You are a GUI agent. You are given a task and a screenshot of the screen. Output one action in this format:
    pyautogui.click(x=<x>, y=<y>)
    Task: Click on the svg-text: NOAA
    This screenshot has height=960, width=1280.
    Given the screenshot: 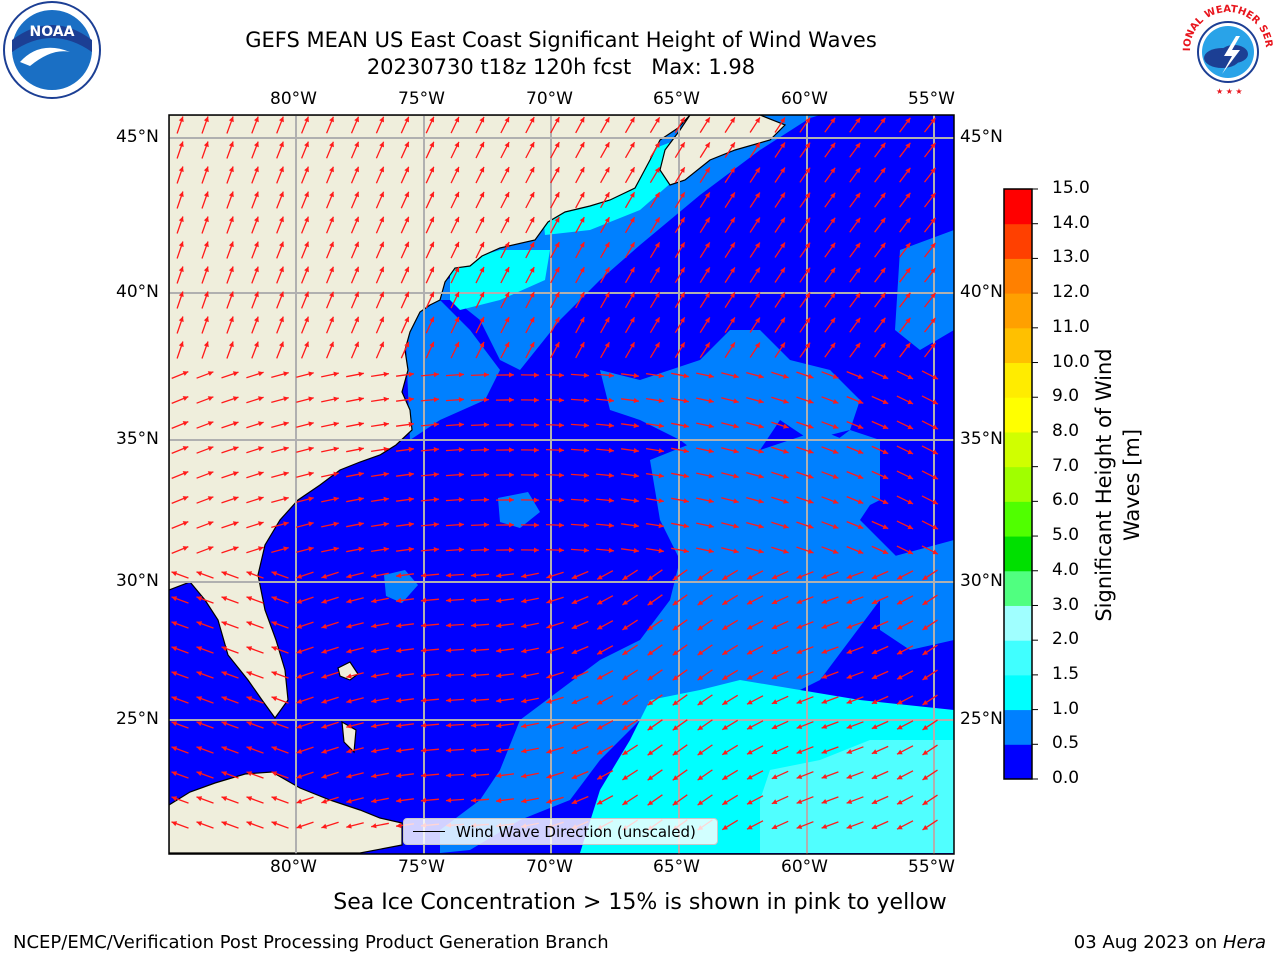 What is the action you would take?
    pyautogui.click(x=52, y=32)
    